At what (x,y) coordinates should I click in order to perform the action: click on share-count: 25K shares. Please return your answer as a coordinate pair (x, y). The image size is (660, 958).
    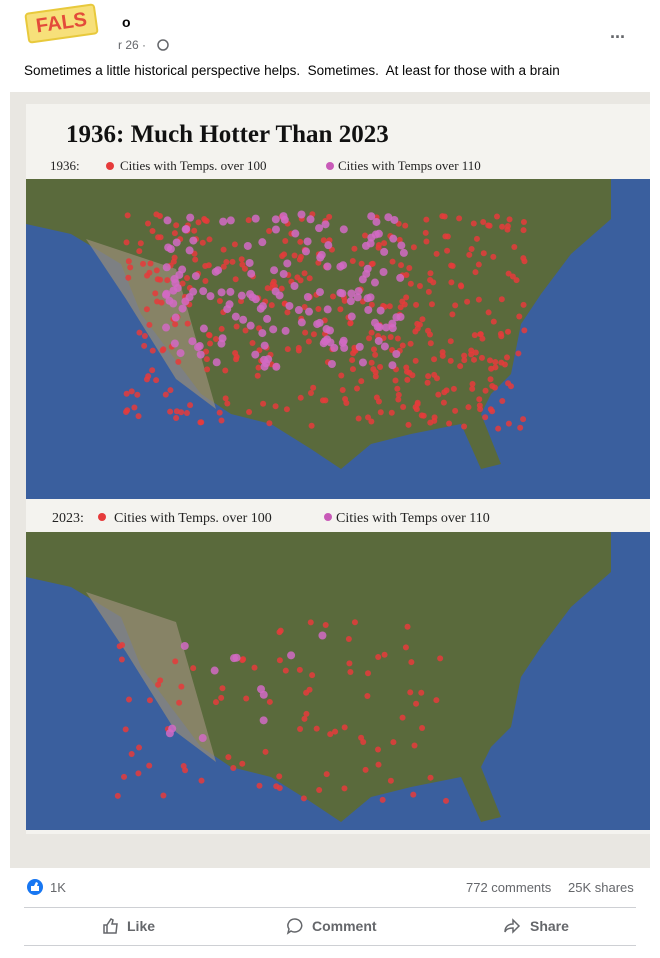
    Looking at the image, I should click on (601, 887).